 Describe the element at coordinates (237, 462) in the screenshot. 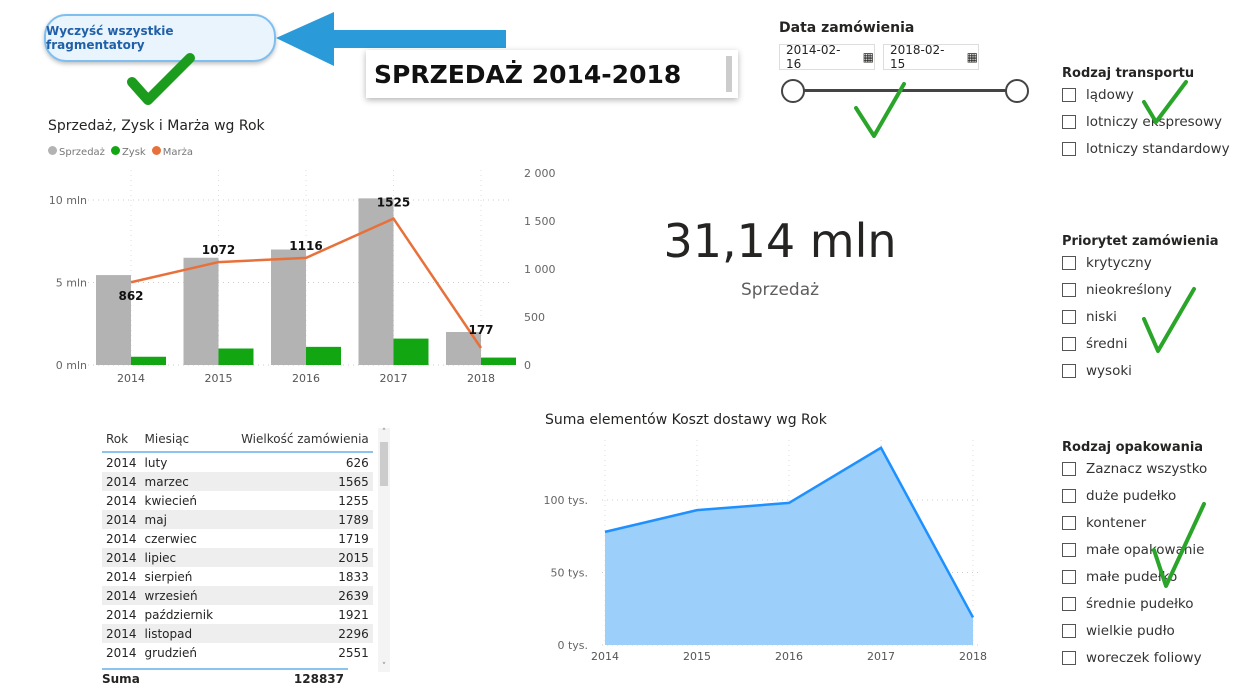

I see `table-row: 2014 luty 626` at that location.